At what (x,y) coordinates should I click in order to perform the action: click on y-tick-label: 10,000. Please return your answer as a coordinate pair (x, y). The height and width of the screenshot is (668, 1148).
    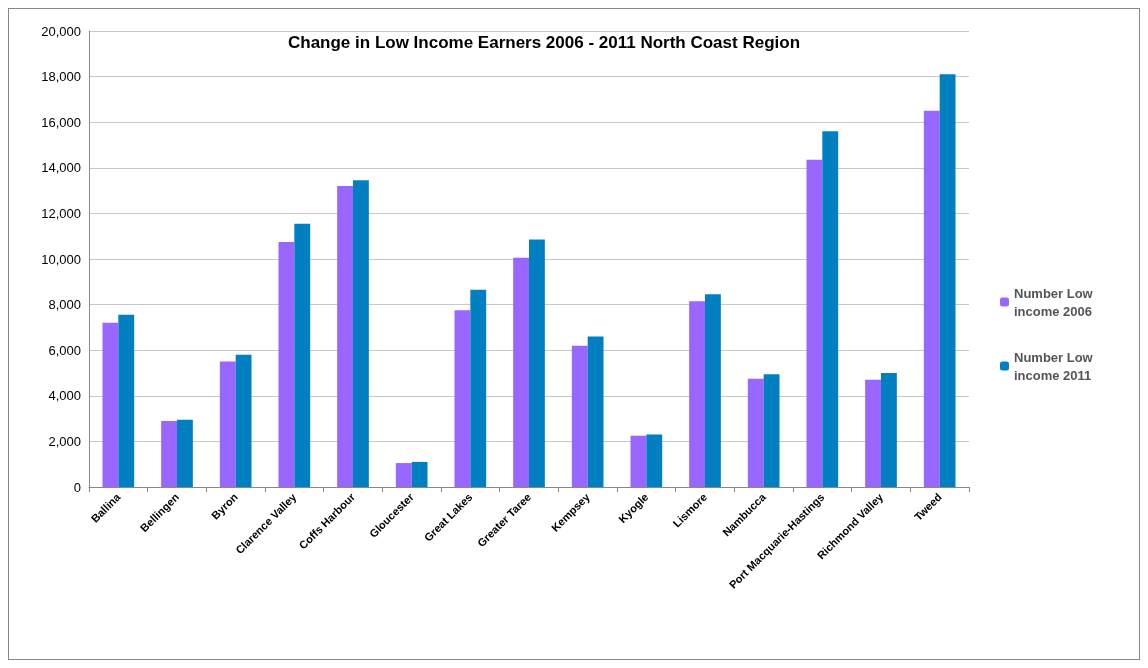
    Looking at the image, I should click on (61, 259).